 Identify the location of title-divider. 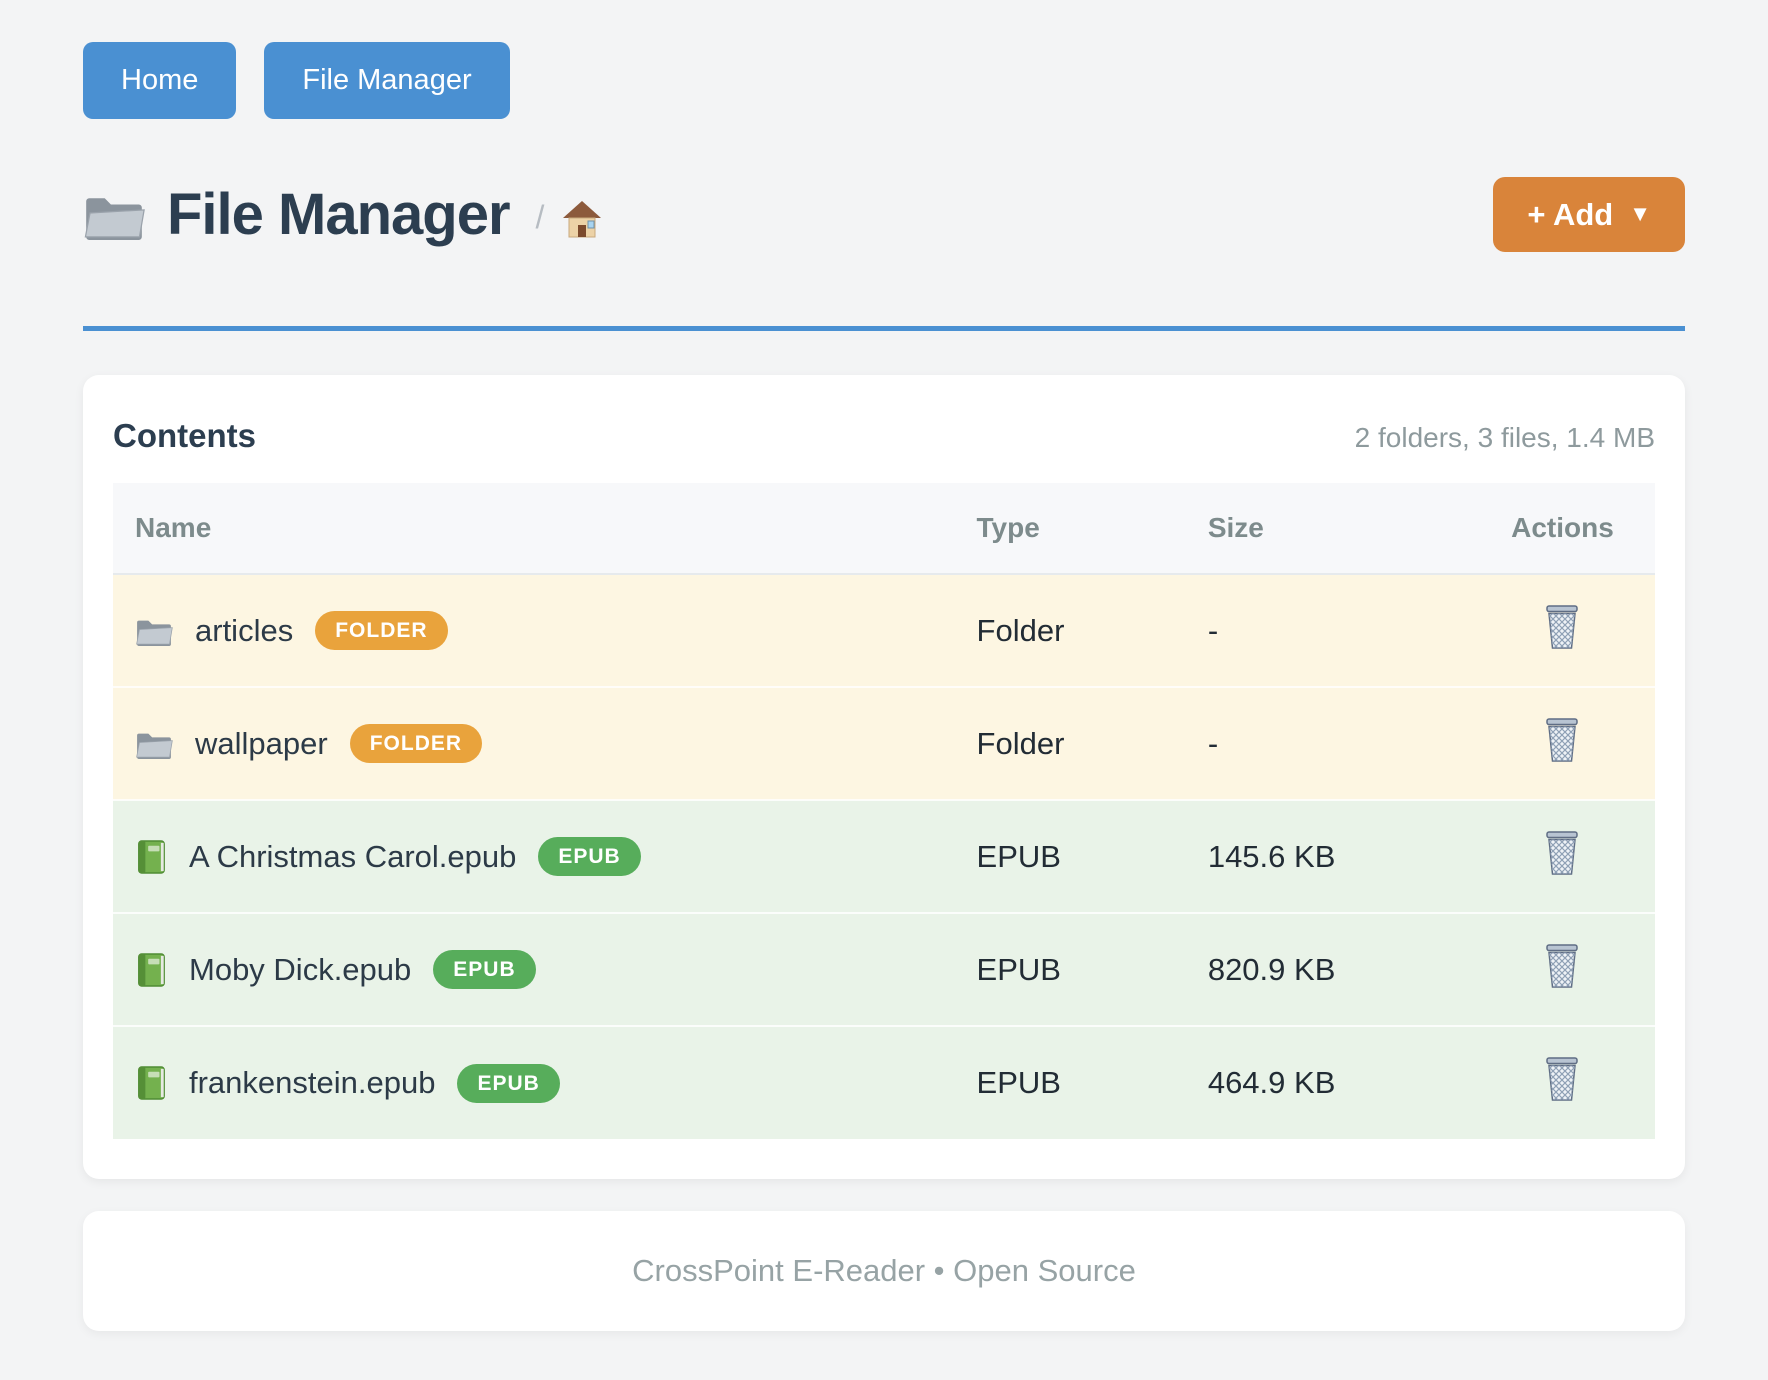
(884, 328).